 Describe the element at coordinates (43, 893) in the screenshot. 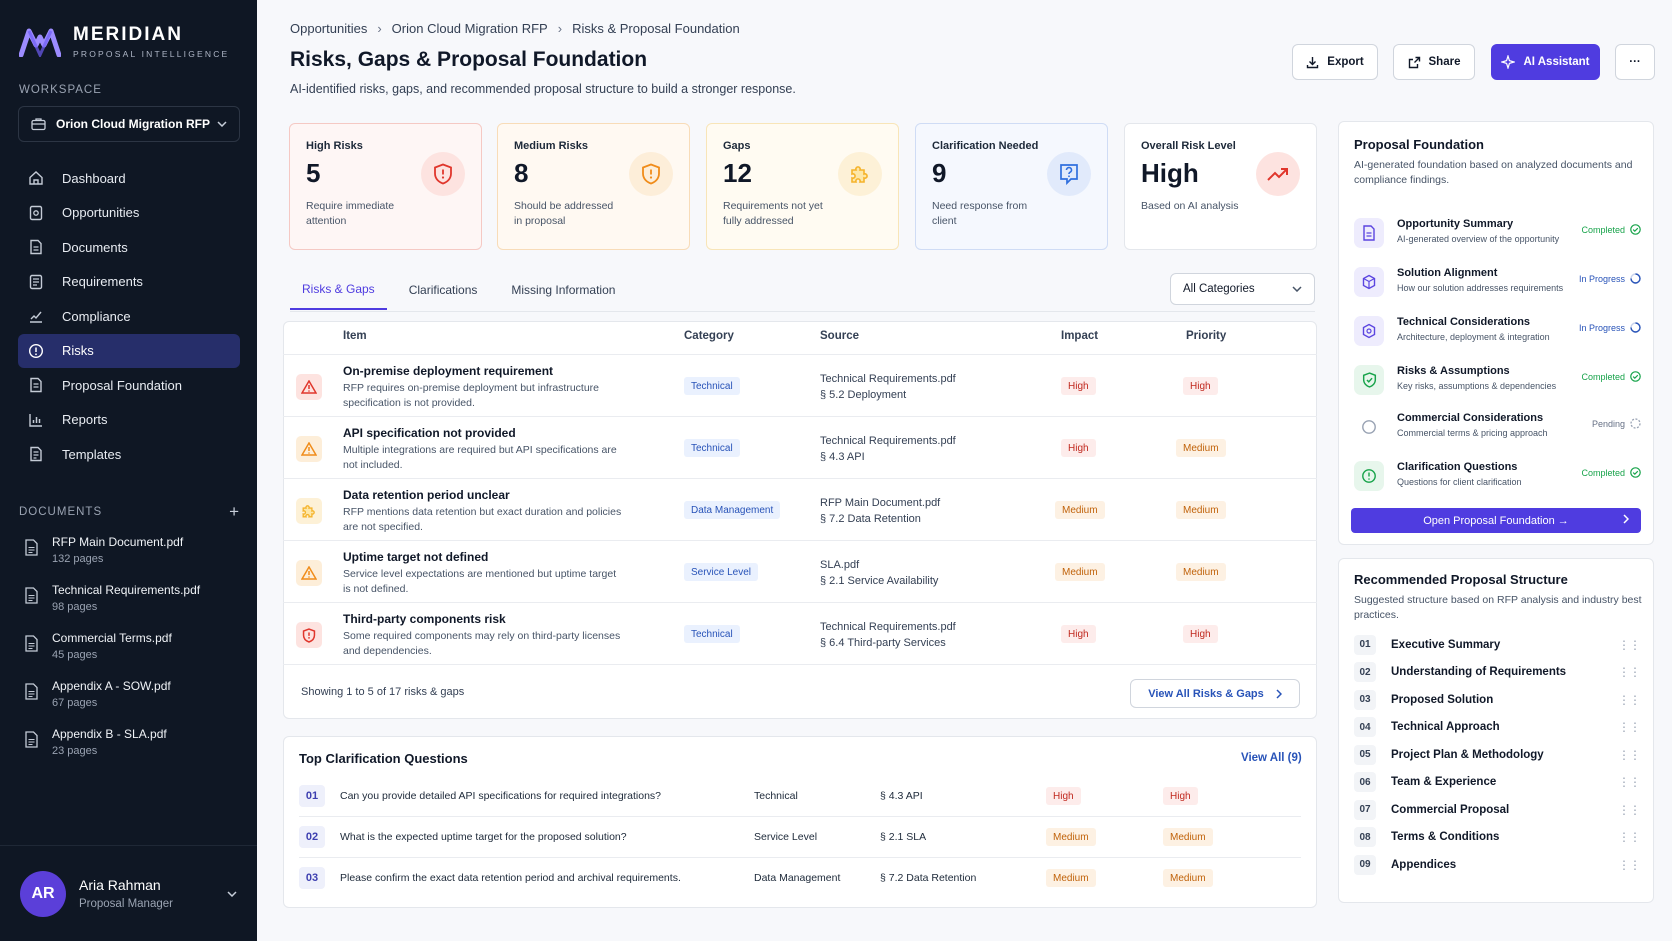

I see `avatar: AR` at that location.